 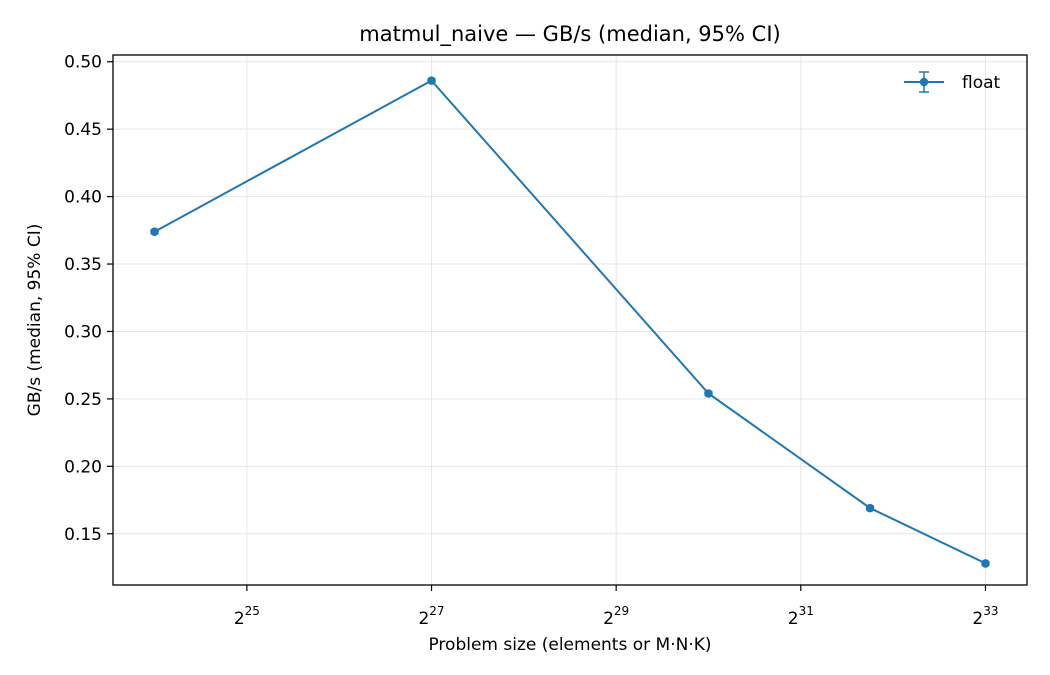 I want to click on y-tick-label: 0.35, so click(x=83, y=265).